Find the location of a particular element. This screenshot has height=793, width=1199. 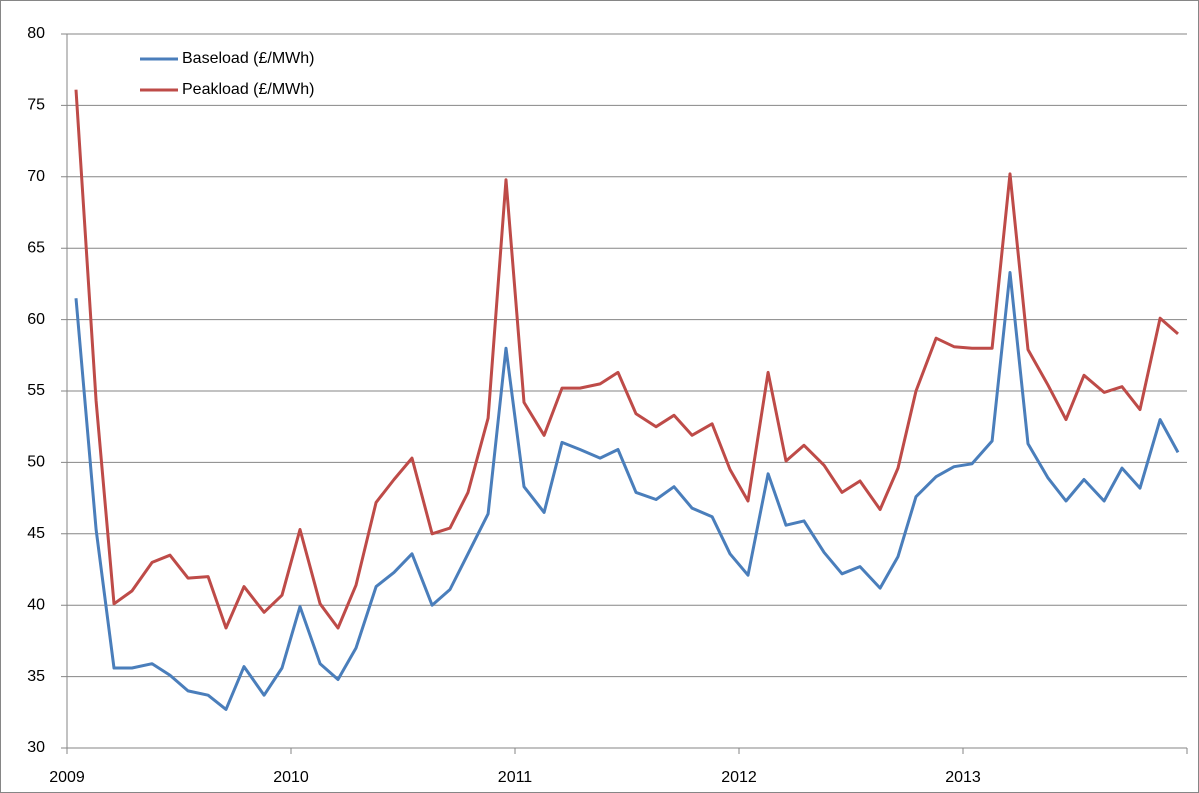

legend-label: Baseload (£/MWh) is located at coordinates (248, 58).